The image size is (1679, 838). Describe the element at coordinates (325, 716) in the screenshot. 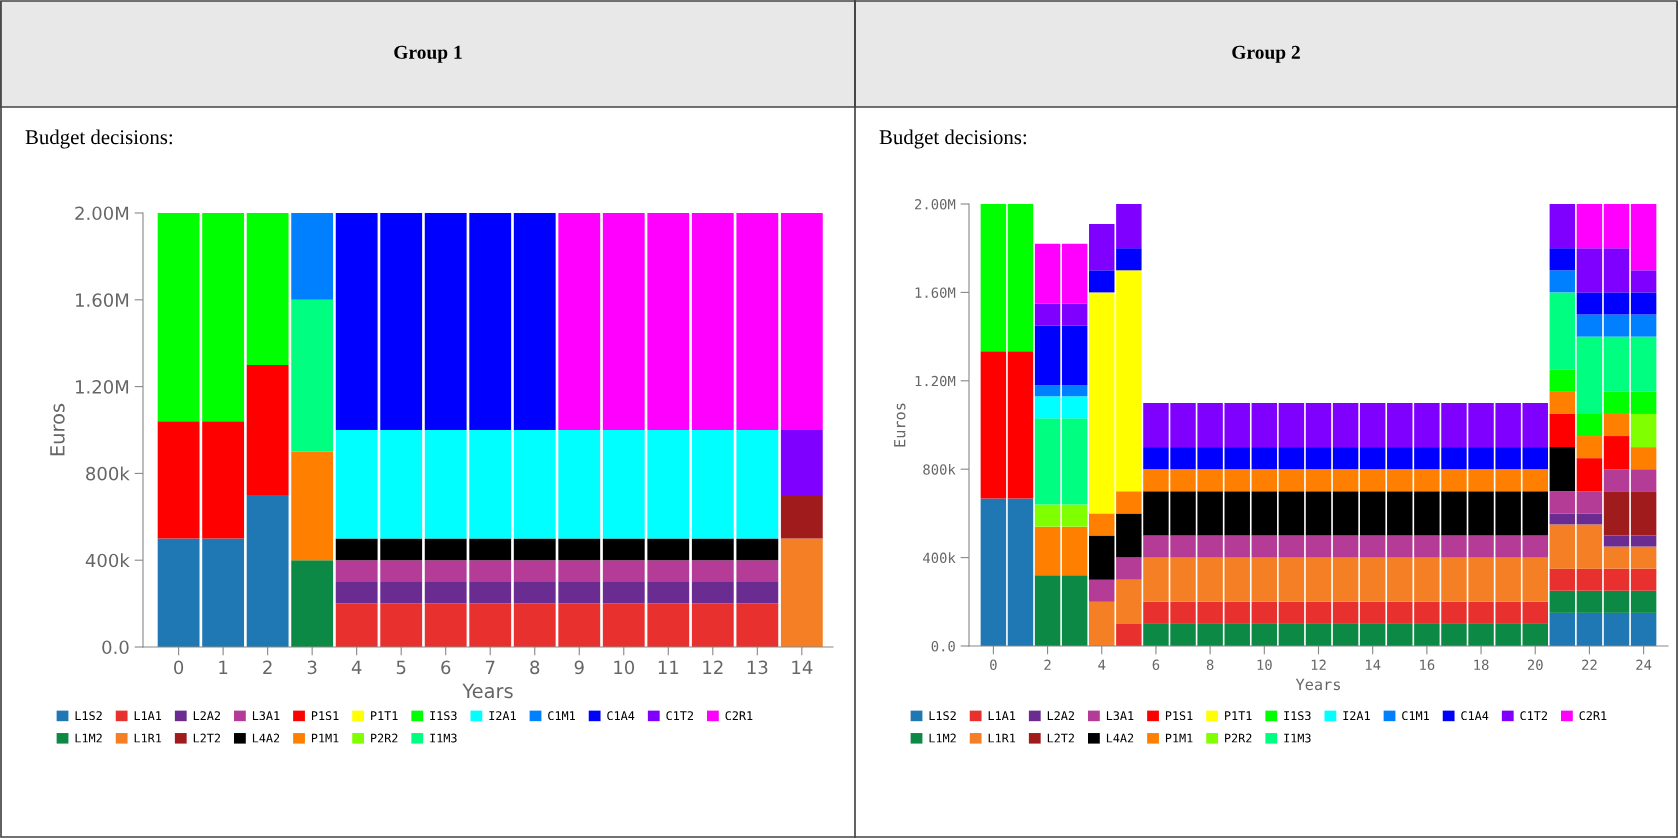

I see `legend-label: P1S1` at that location.